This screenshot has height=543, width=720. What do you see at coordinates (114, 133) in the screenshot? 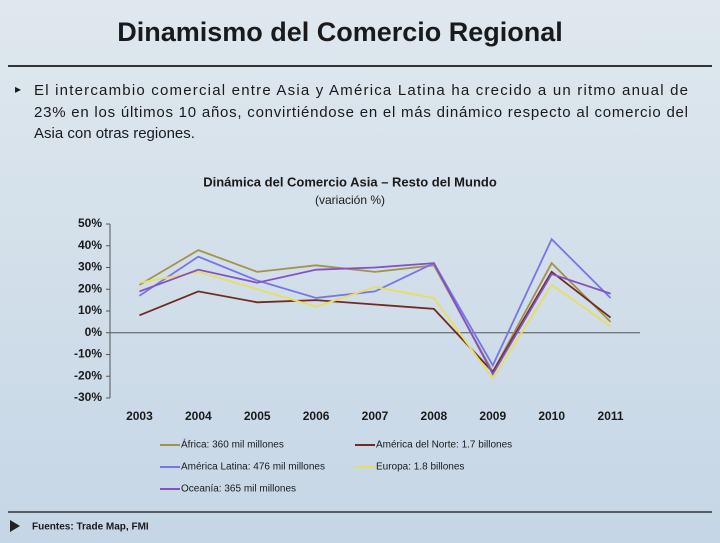
I see `bullet-line: Asia con otras regiones.` at bounding box center [114, 133].